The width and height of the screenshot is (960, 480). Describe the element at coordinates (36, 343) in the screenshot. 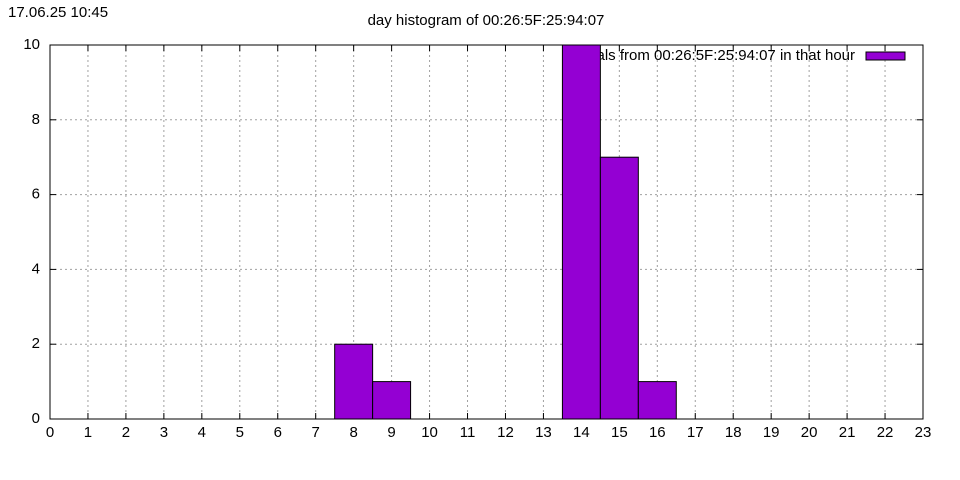

I see `y-tick-label: 2` at that location.